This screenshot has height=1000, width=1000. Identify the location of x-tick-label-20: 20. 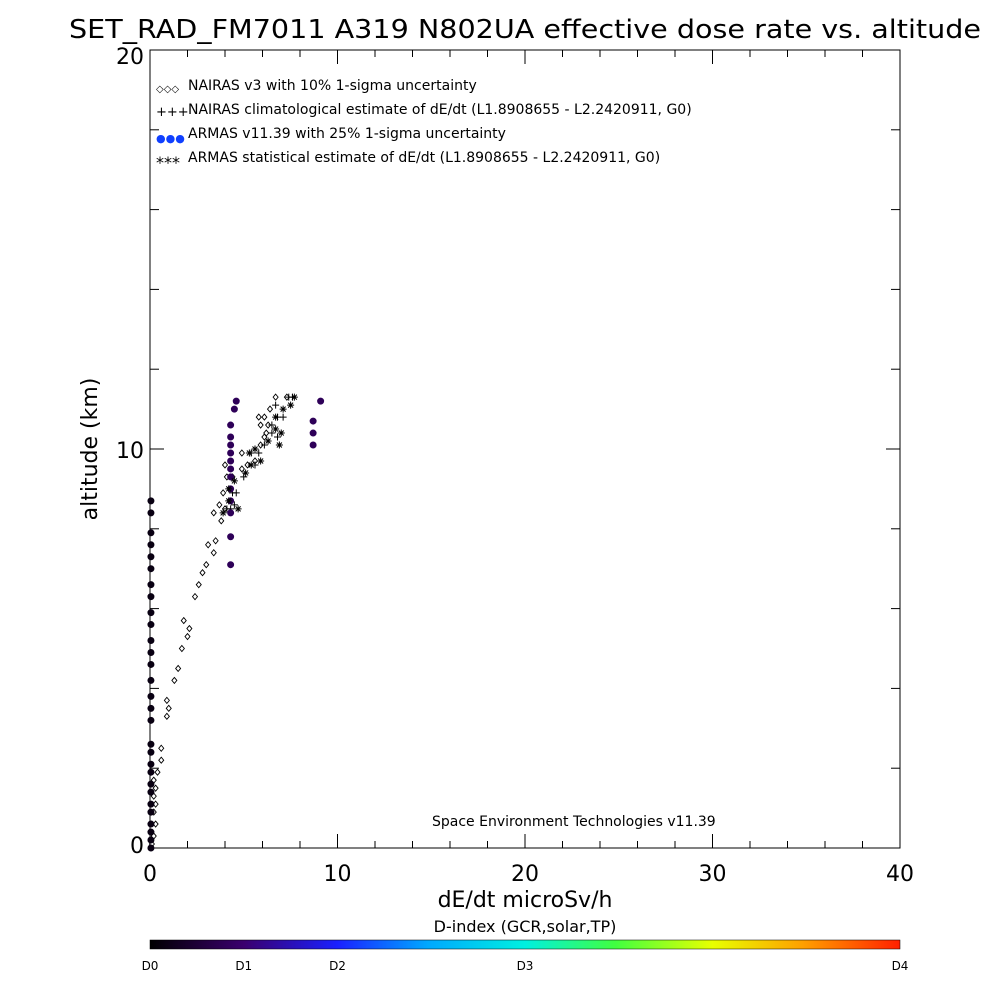
(525, 874).